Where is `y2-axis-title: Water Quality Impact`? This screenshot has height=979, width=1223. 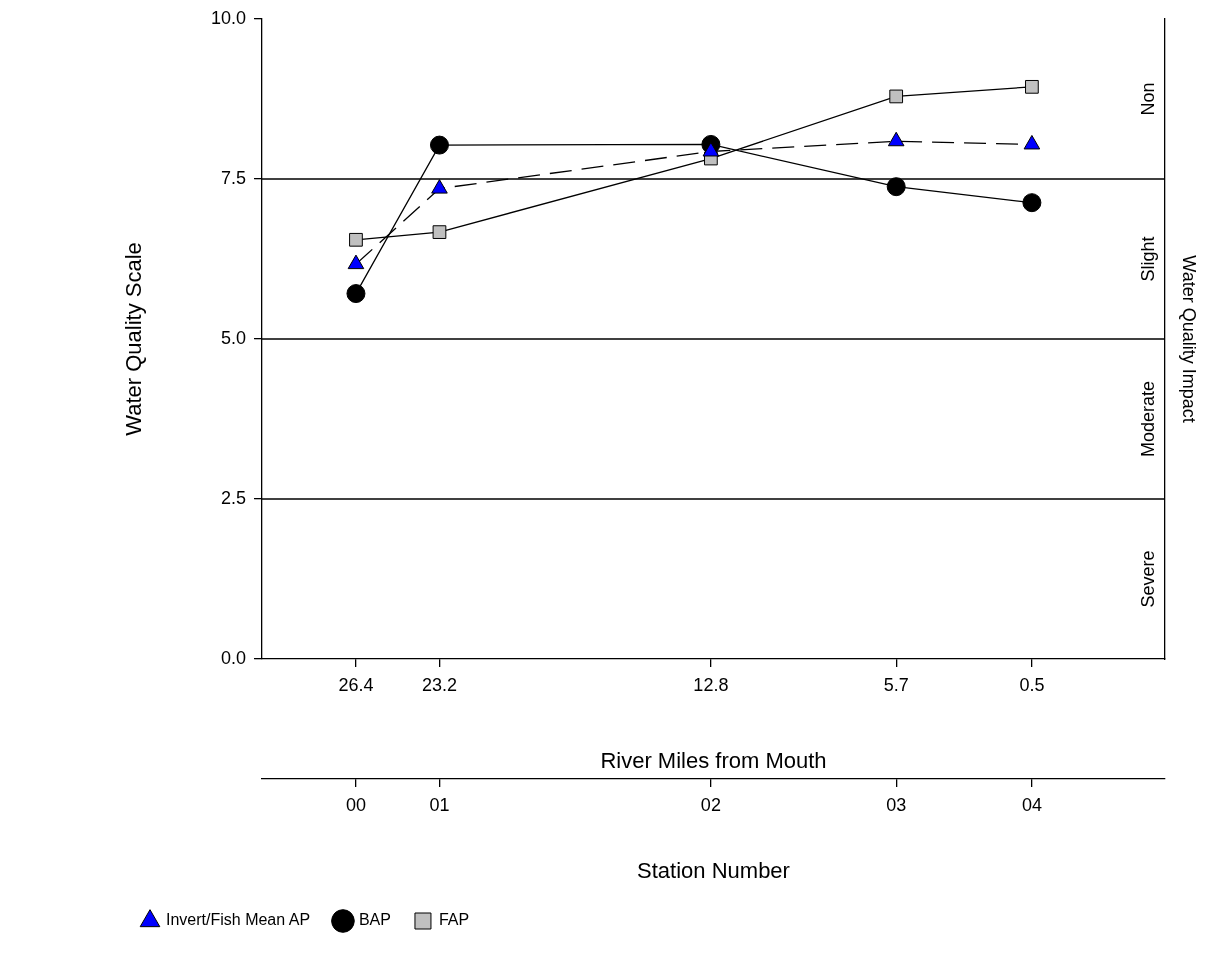 y2-axis-title: Water Quality Impact is located at coordinates (1189, 339).